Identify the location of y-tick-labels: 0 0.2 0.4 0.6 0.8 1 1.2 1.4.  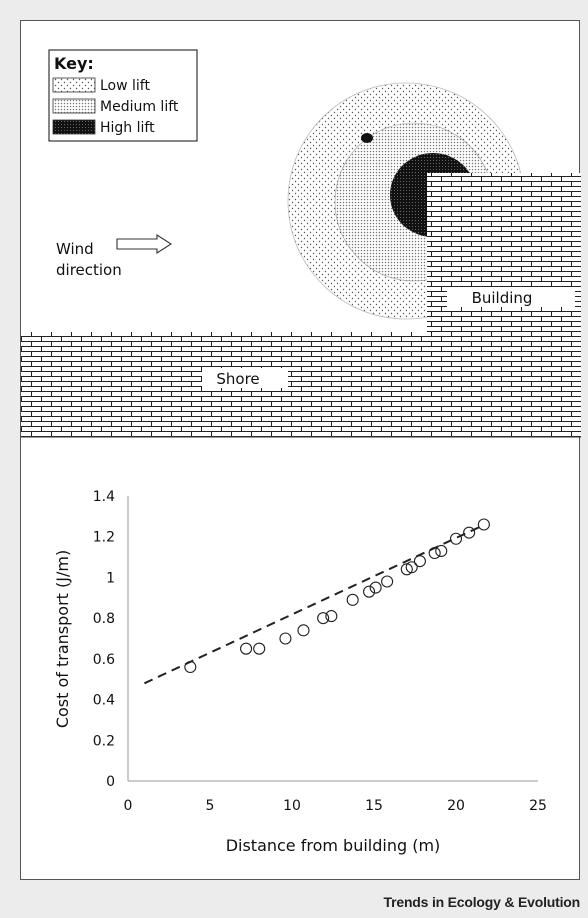
(104, 639).